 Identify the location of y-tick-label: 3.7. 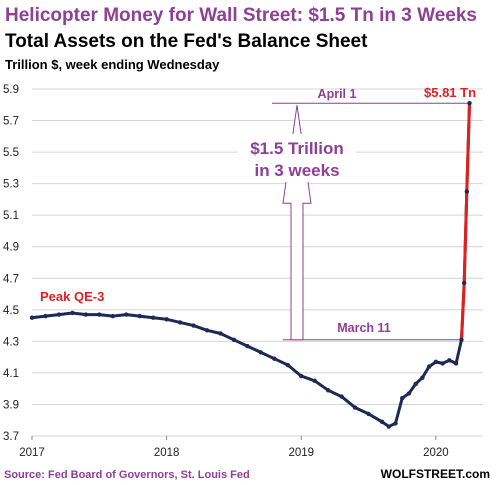
(11, 437).